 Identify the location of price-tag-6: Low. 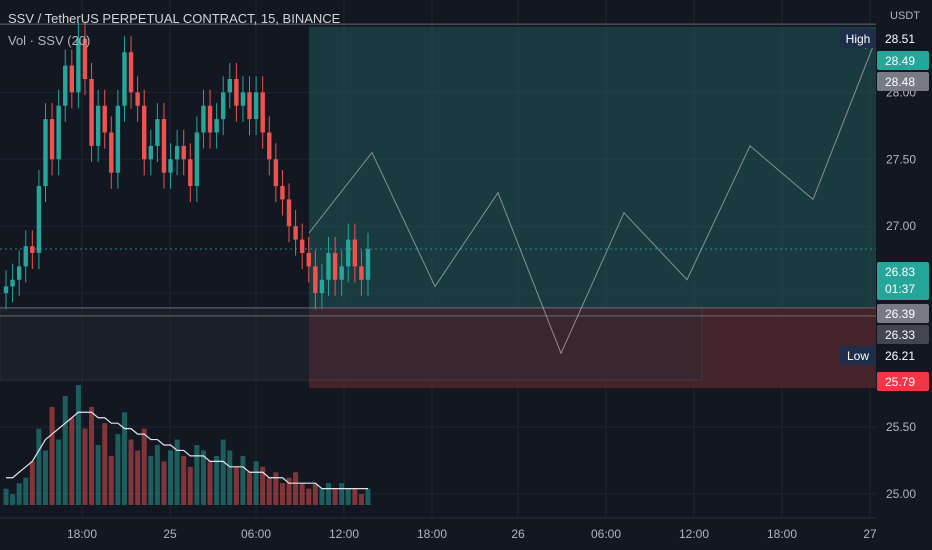
(858, 356).